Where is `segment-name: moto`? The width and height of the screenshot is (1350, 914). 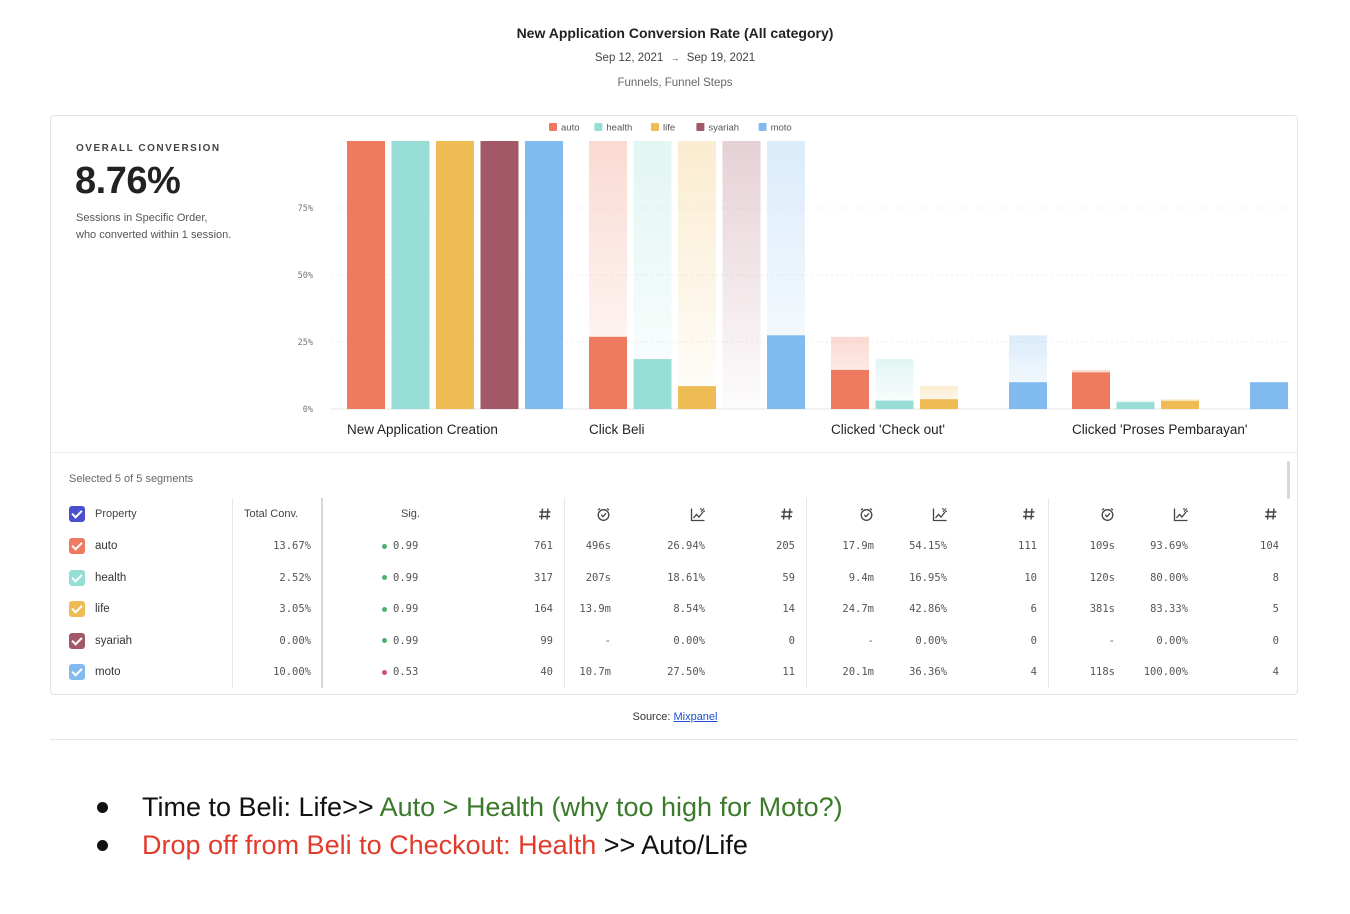 segment-name: moto is located at coordinates (108, 672).